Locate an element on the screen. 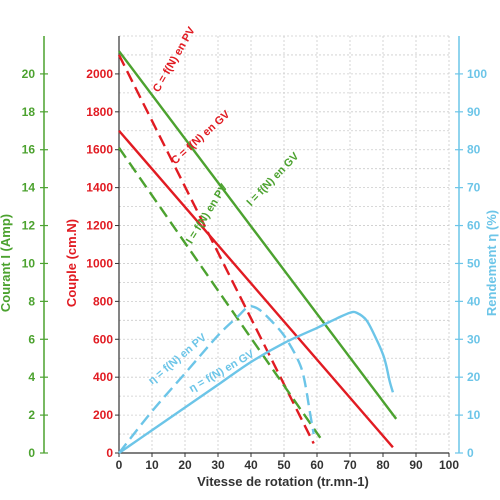  torque-tick-label: 1600 is located at coordinates (99, 150).